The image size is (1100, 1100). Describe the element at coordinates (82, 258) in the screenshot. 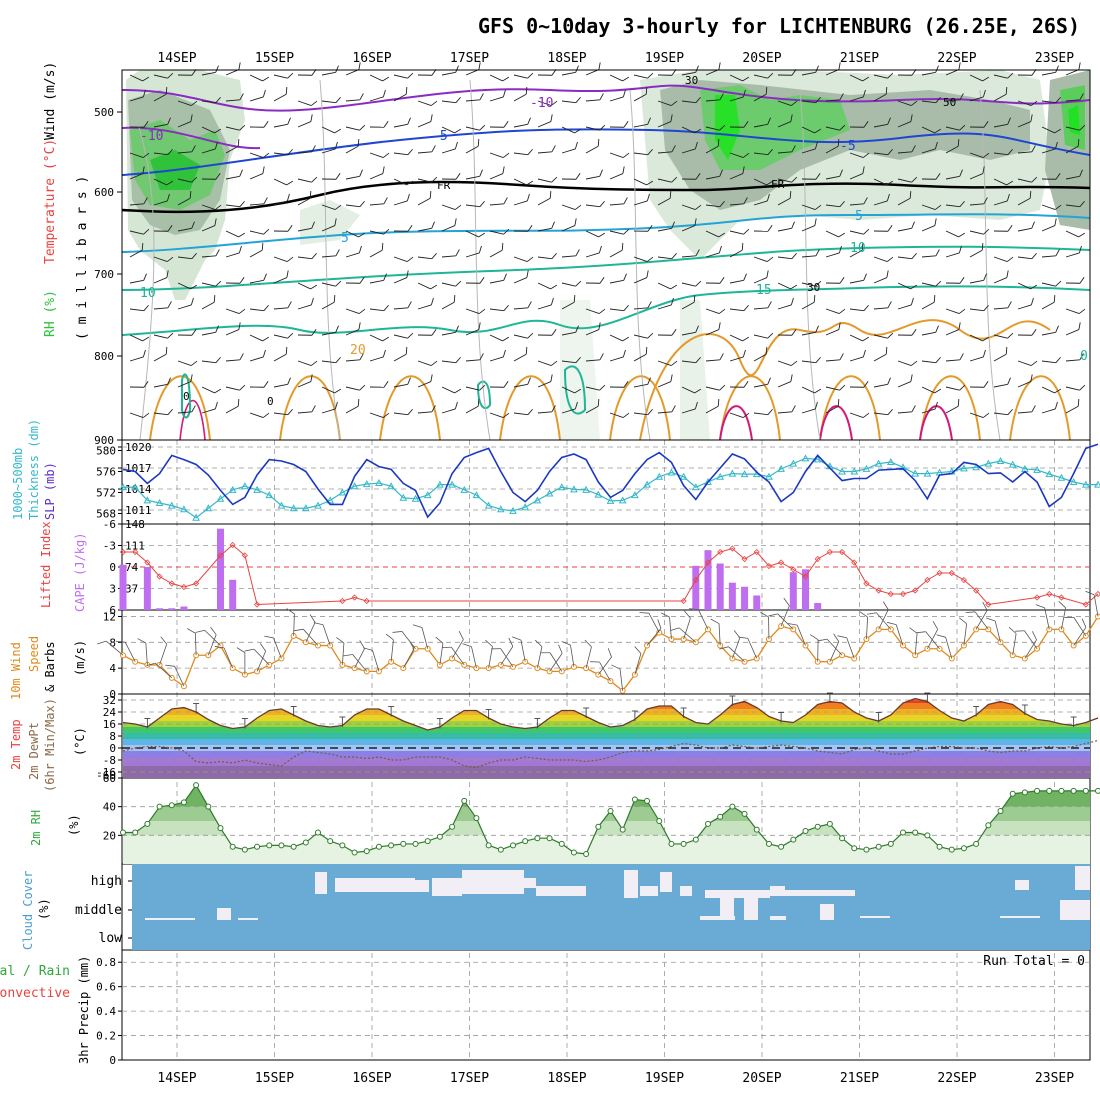

I see `millibars-label: ( m i l l i b a r s )` at that location.